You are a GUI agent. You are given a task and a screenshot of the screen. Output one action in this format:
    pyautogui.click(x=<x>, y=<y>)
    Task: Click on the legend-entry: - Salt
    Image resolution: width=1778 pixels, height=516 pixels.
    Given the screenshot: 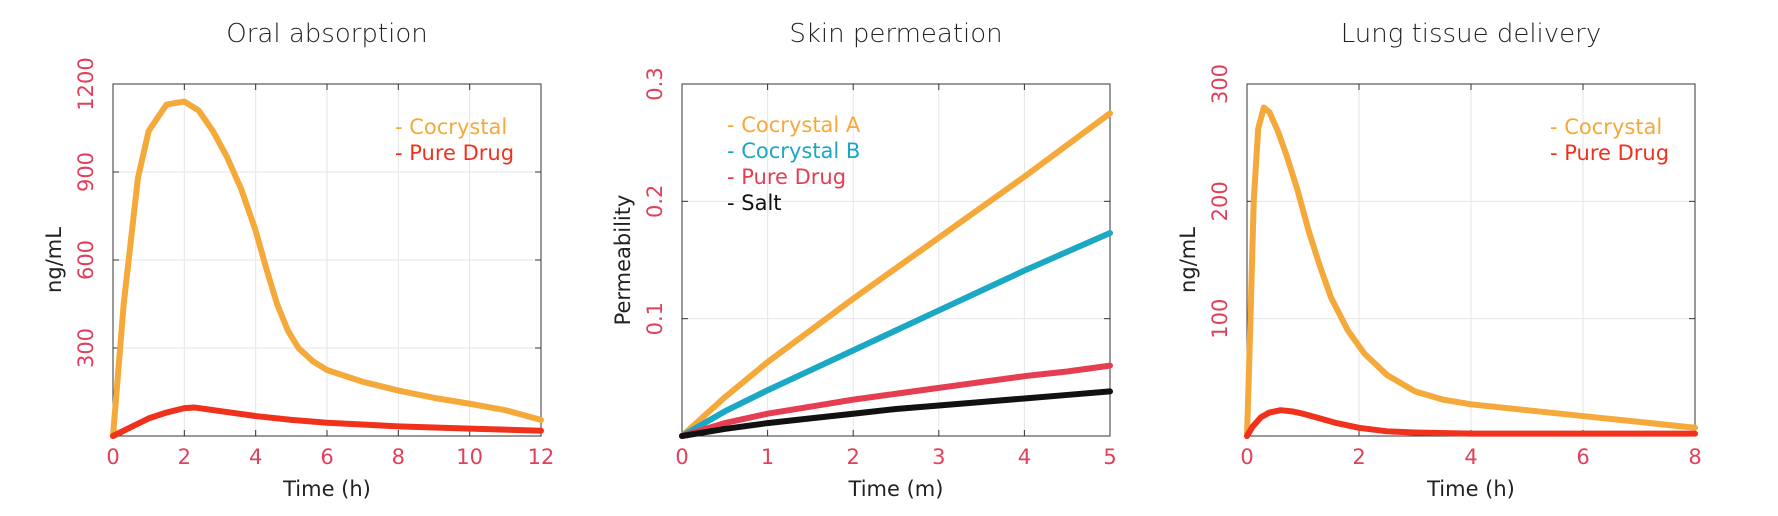 What is the action you would take?
    pyautogui.click(x=754, y=203)
    